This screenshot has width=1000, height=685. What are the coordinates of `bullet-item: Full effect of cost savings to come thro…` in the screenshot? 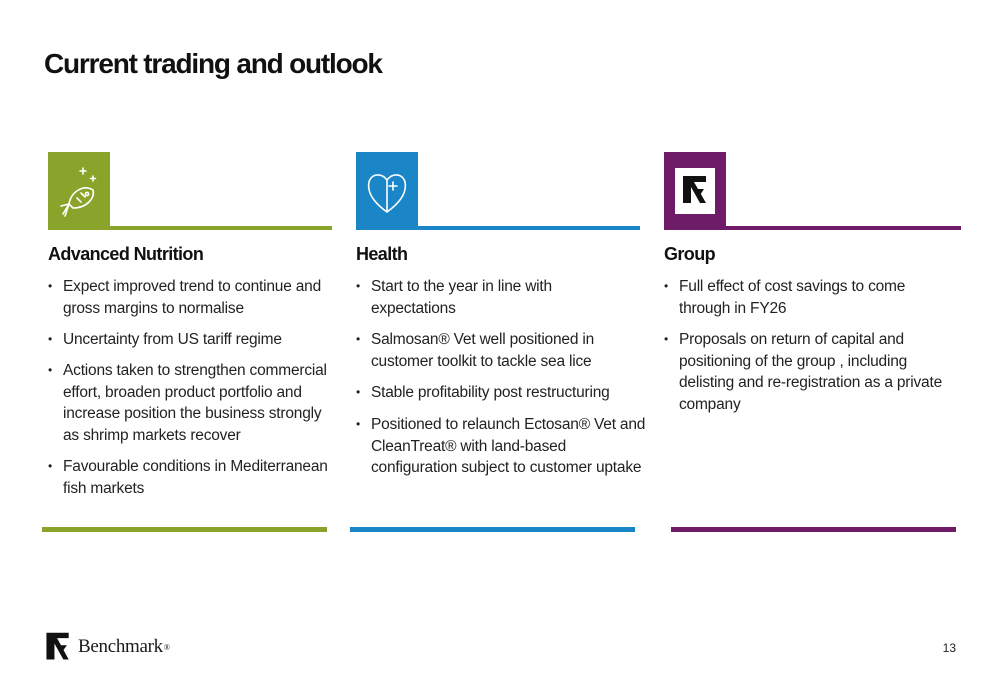 It's located at (796, 297).